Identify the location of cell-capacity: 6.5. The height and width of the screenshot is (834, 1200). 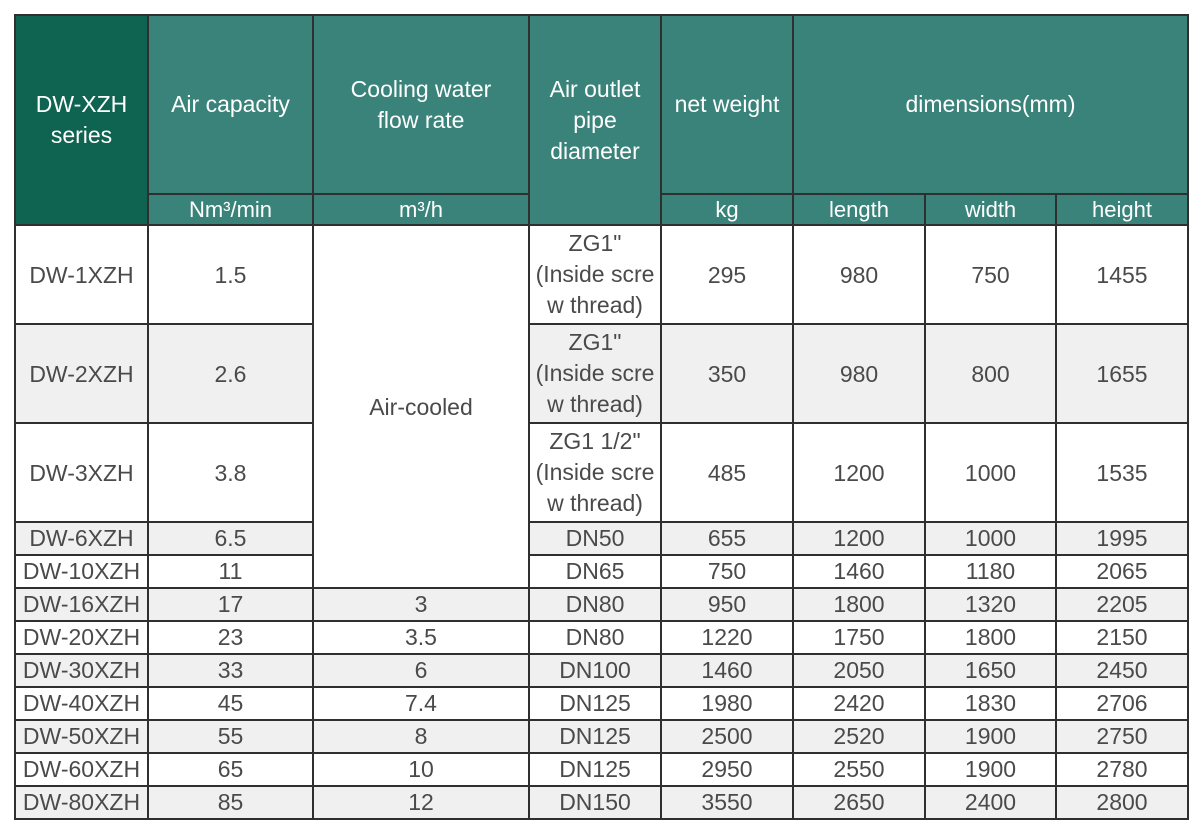
(230, 538).